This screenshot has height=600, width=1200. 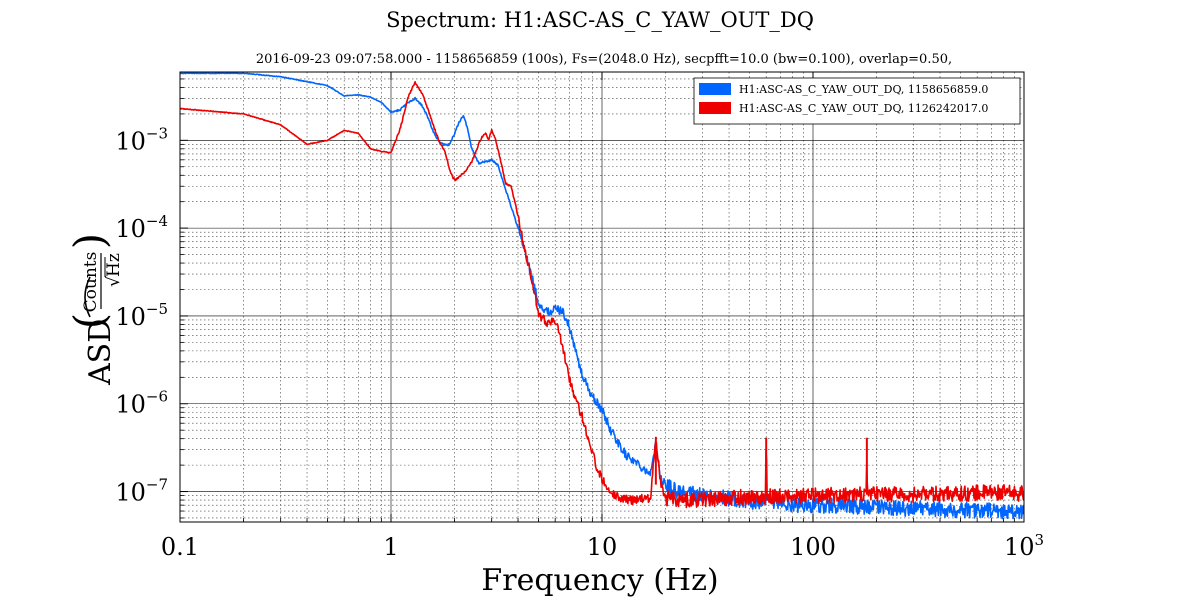 What do you see at coordinates (87, 297) in the screenshot?
I see `y-label-left-paren` at bounding box center [87, 297].